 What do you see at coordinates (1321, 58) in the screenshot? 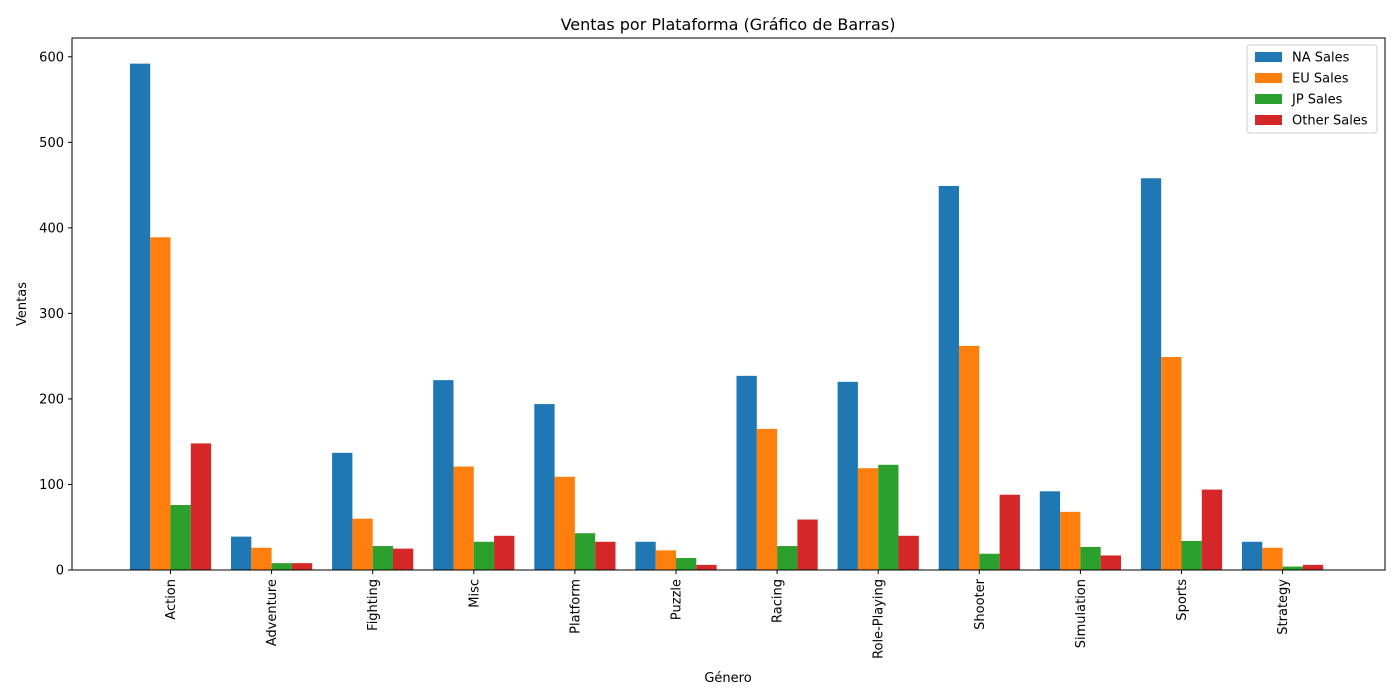
I see `legend-label: NA Sales` at bounding box center [1321, 58].